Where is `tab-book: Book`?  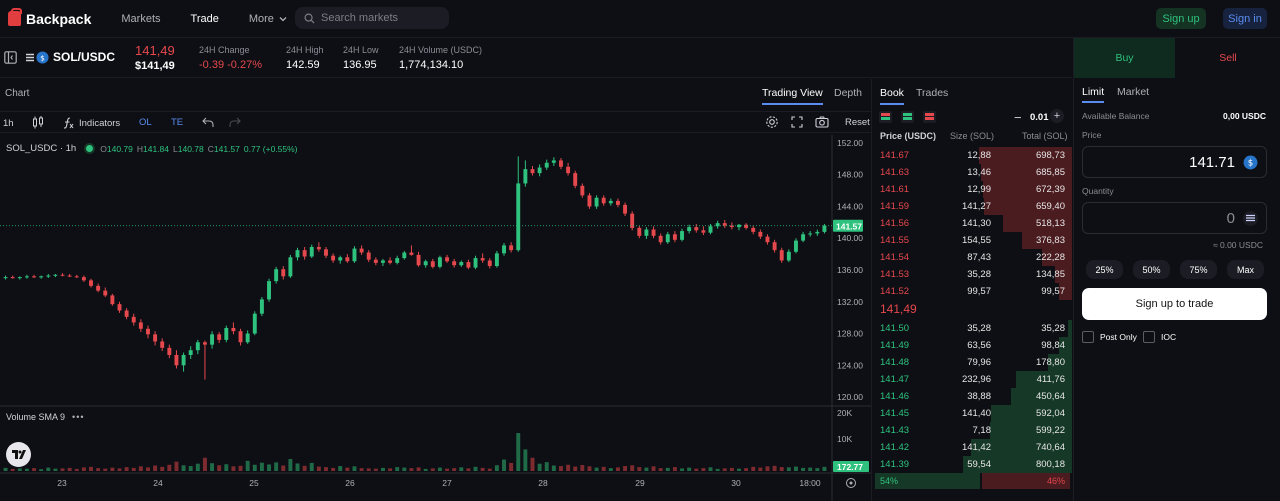 tab-book: Book is located at coordinates (892, 96).